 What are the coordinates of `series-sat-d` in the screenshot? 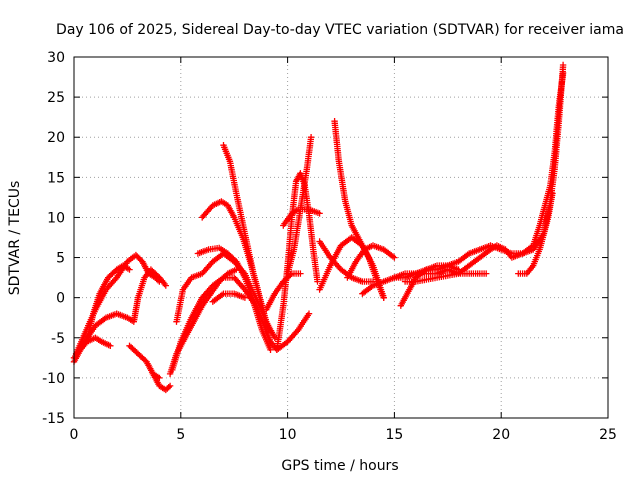 It's located at (108, 303).